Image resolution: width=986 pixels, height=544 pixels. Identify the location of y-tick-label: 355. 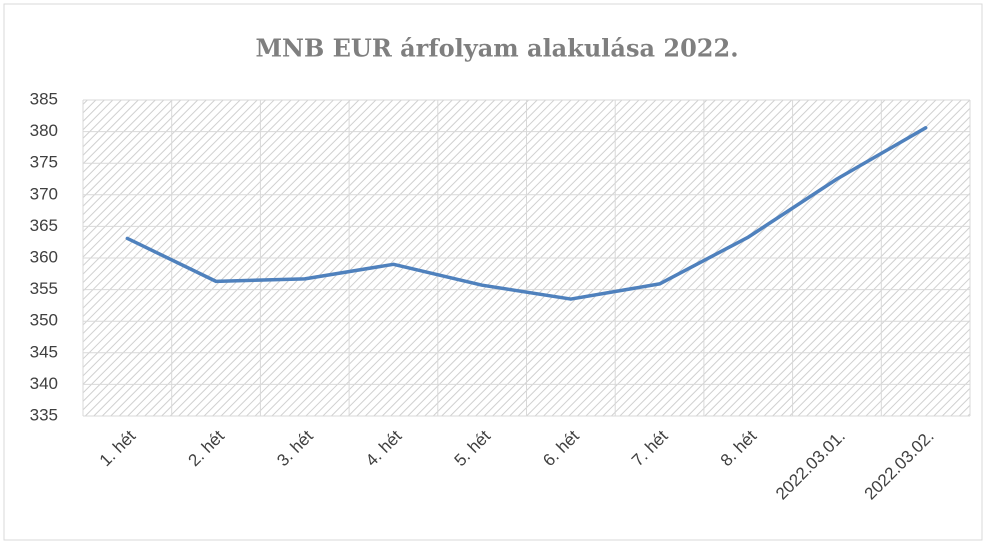
(44, 288).